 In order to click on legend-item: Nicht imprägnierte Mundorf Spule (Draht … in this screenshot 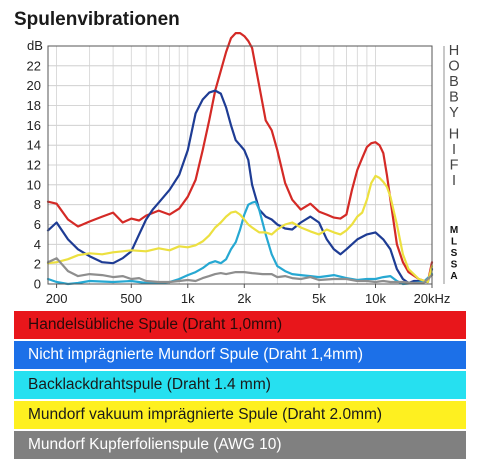, I will do `click(240, 355)`.